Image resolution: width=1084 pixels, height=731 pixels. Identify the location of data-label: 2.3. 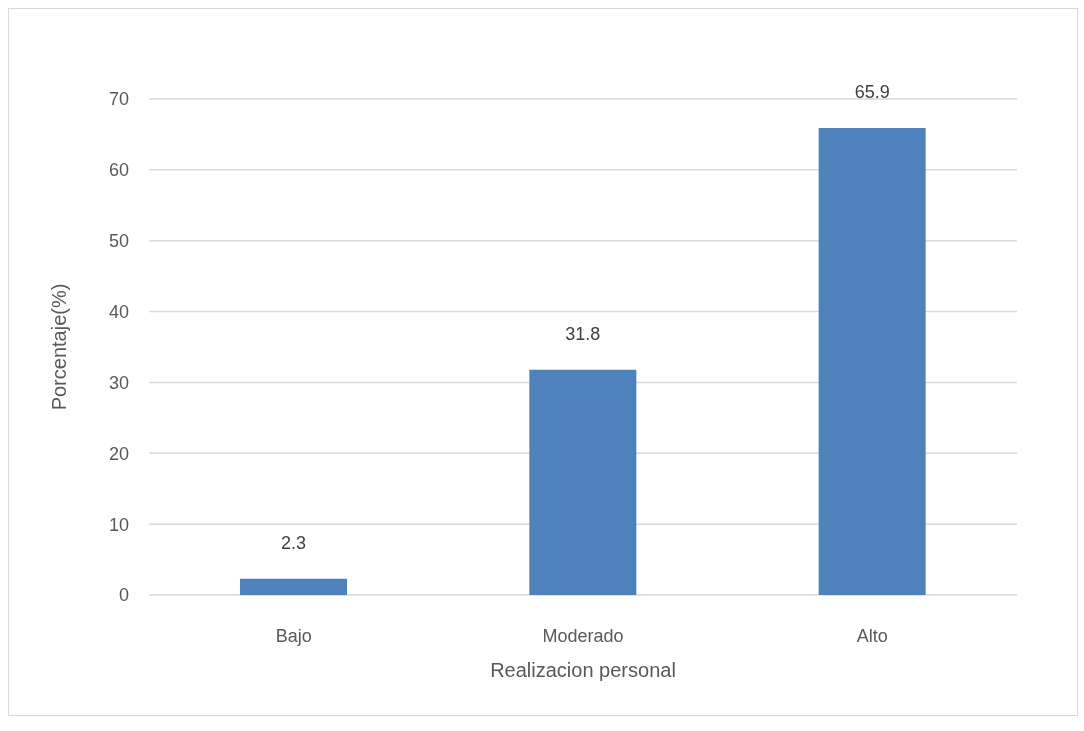
(293, 542).